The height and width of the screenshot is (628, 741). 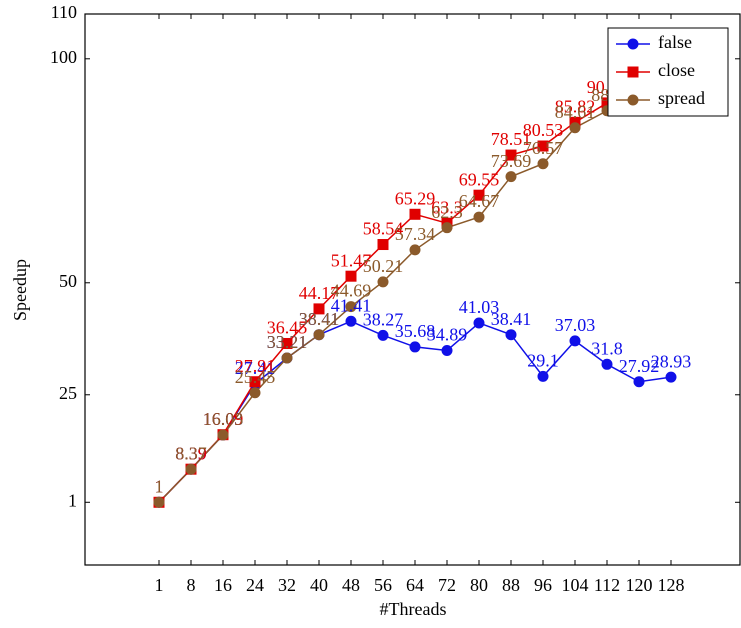 I want to click on x-tick-label: 8, so click(x=191, y=585).